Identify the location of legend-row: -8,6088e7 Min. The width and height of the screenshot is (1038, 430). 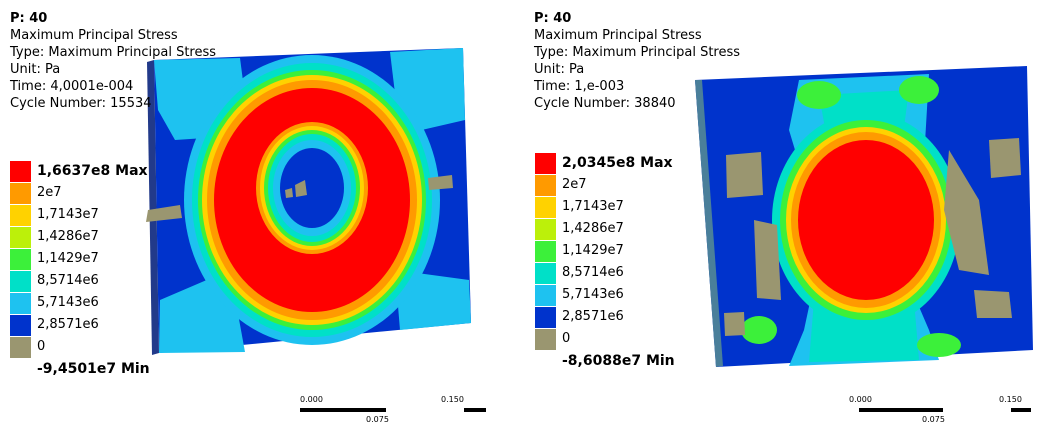
(605, 361).